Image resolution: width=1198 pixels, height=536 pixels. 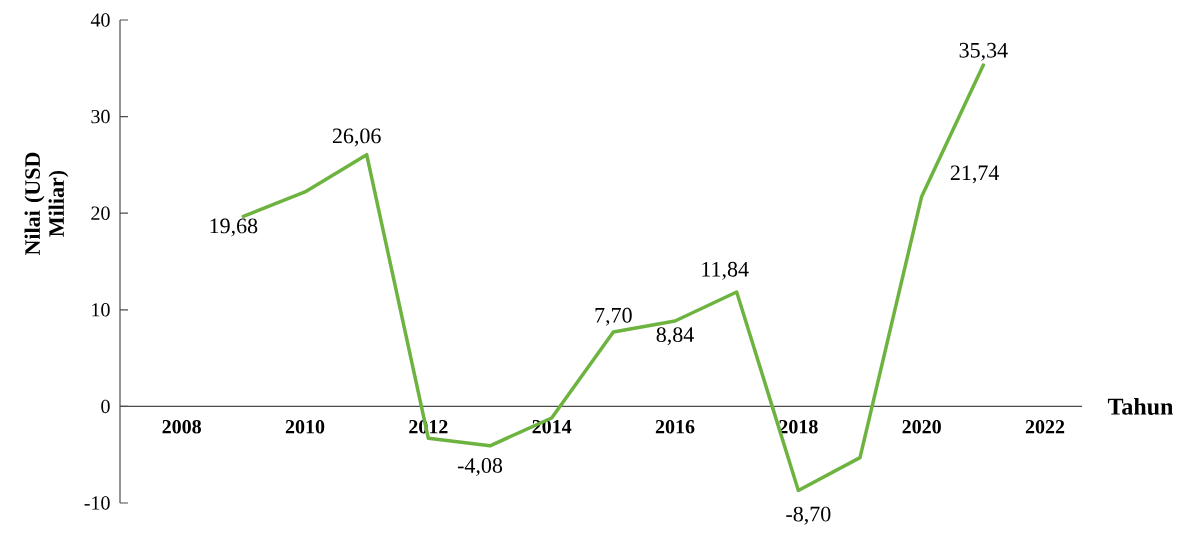 What do you see at coordinates (808, 515) in the screenshot?
I see `data-label: -8,70` at bounding box center [808, 515].